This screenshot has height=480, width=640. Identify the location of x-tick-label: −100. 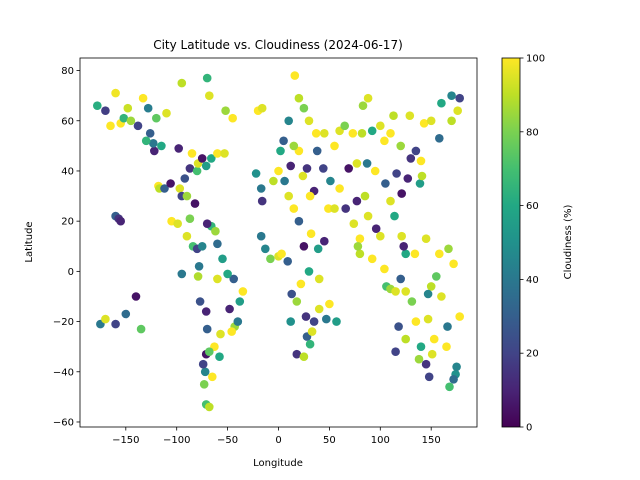
(176, 440).